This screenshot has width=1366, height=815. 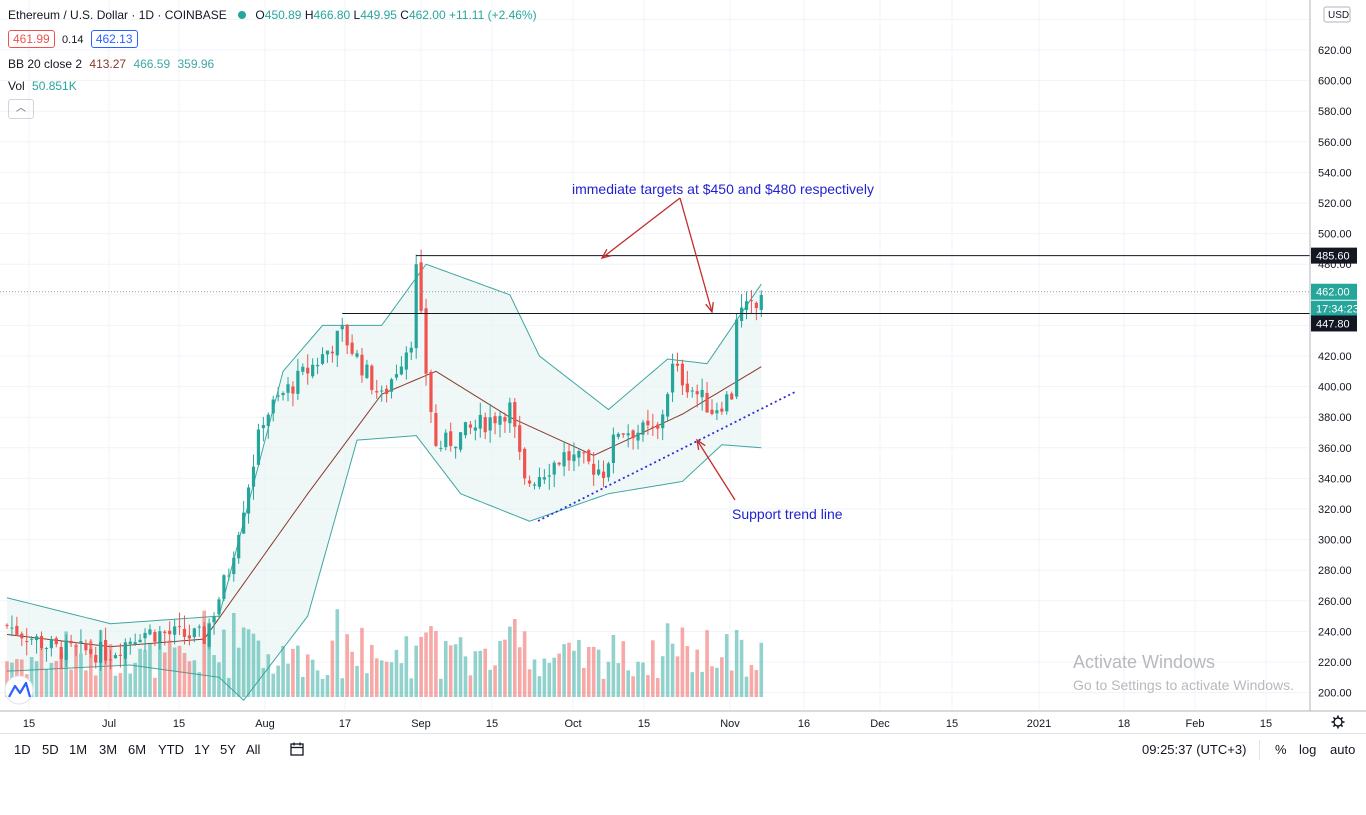 What do you see at coordinates (137, 749) in the screenshot?
I see `range-6m-button: 6M` at bounding box center [137, 749].